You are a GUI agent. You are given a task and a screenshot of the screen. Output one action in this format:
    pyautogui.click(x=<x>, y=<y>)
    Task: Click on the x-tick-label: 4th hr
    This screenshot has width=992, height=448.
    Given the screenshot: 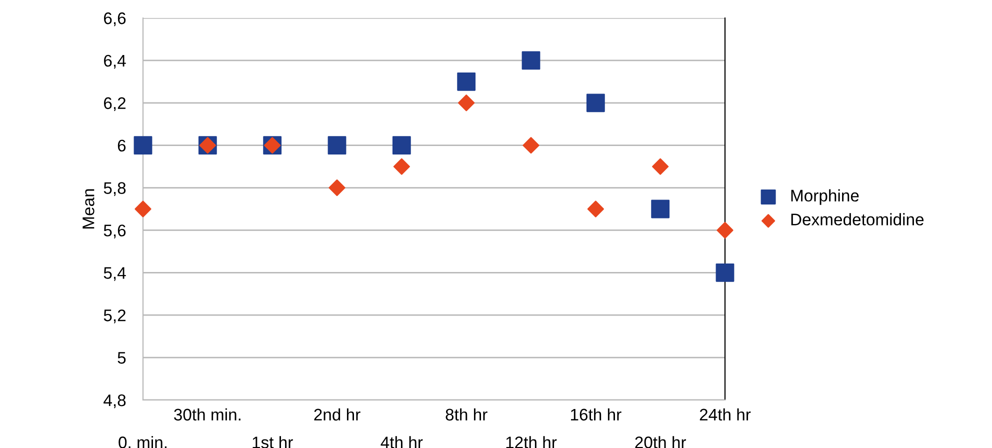 What is the action you would take?
    pyautogui.click(x=401, y=442)
    